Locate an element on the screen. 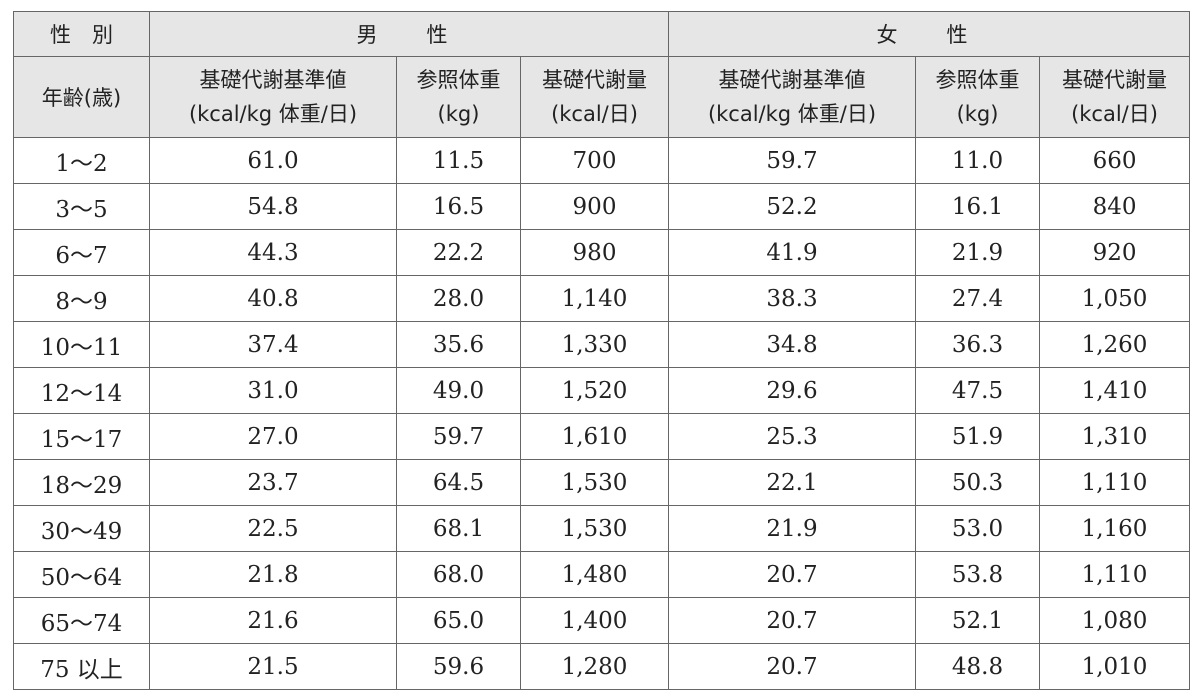 This screenshot has height=697, width=1200. male-bmr-cell: 1,610 is located at coordinates (594, 436).